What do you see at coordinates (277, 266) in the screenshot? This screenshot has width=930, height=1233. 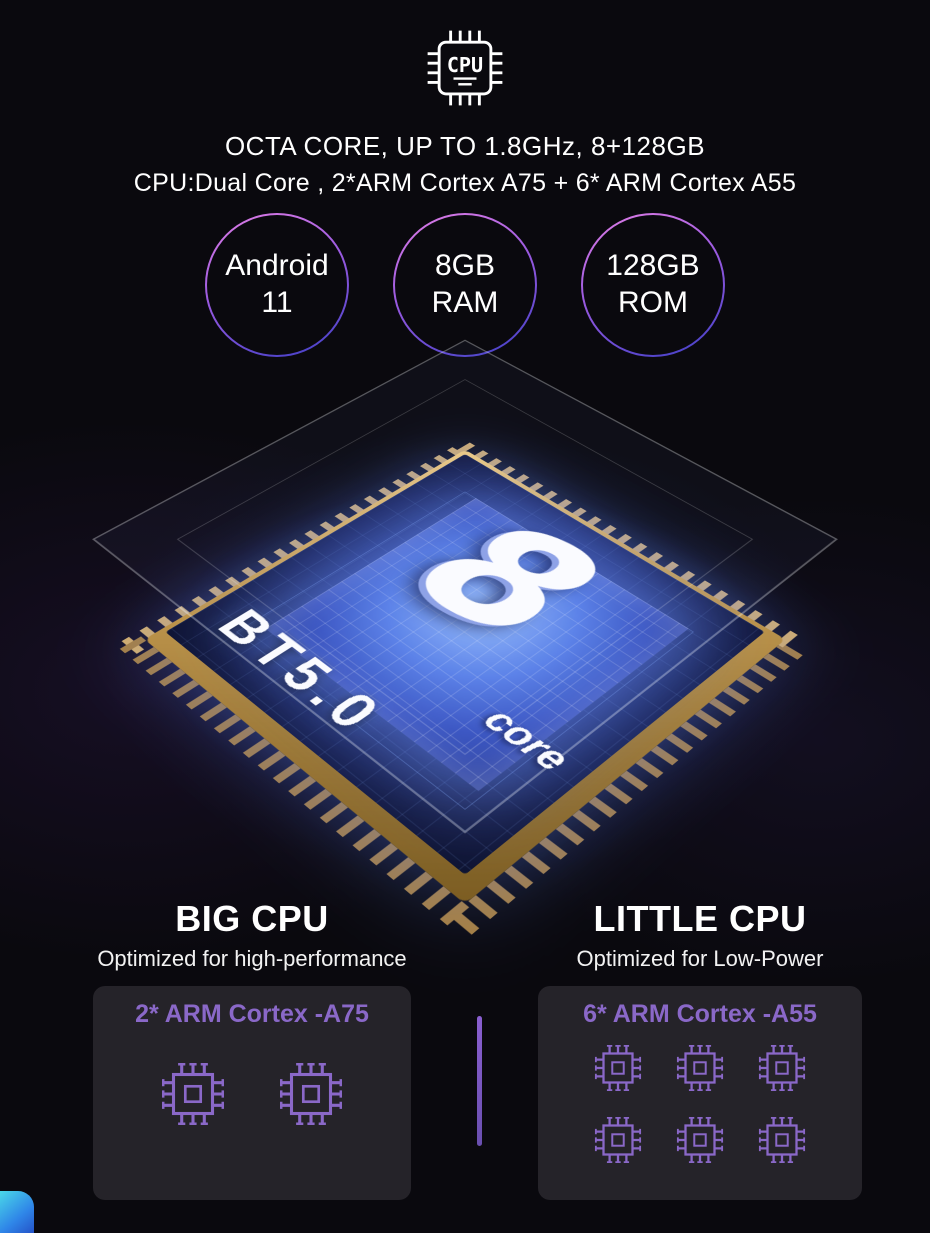 I see `spec-circle-line1: Android` at bounding box center [277, 266].